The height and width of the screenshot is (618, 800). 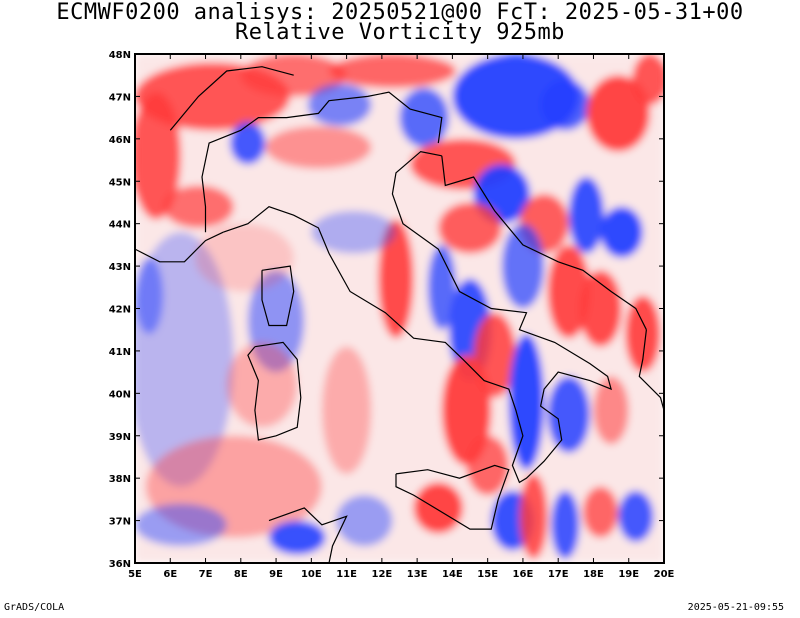 What do you see at coordinates (452, 574) in the screenshot?
I see `x-tick-label: 14E` at bounding box center [452, 574].